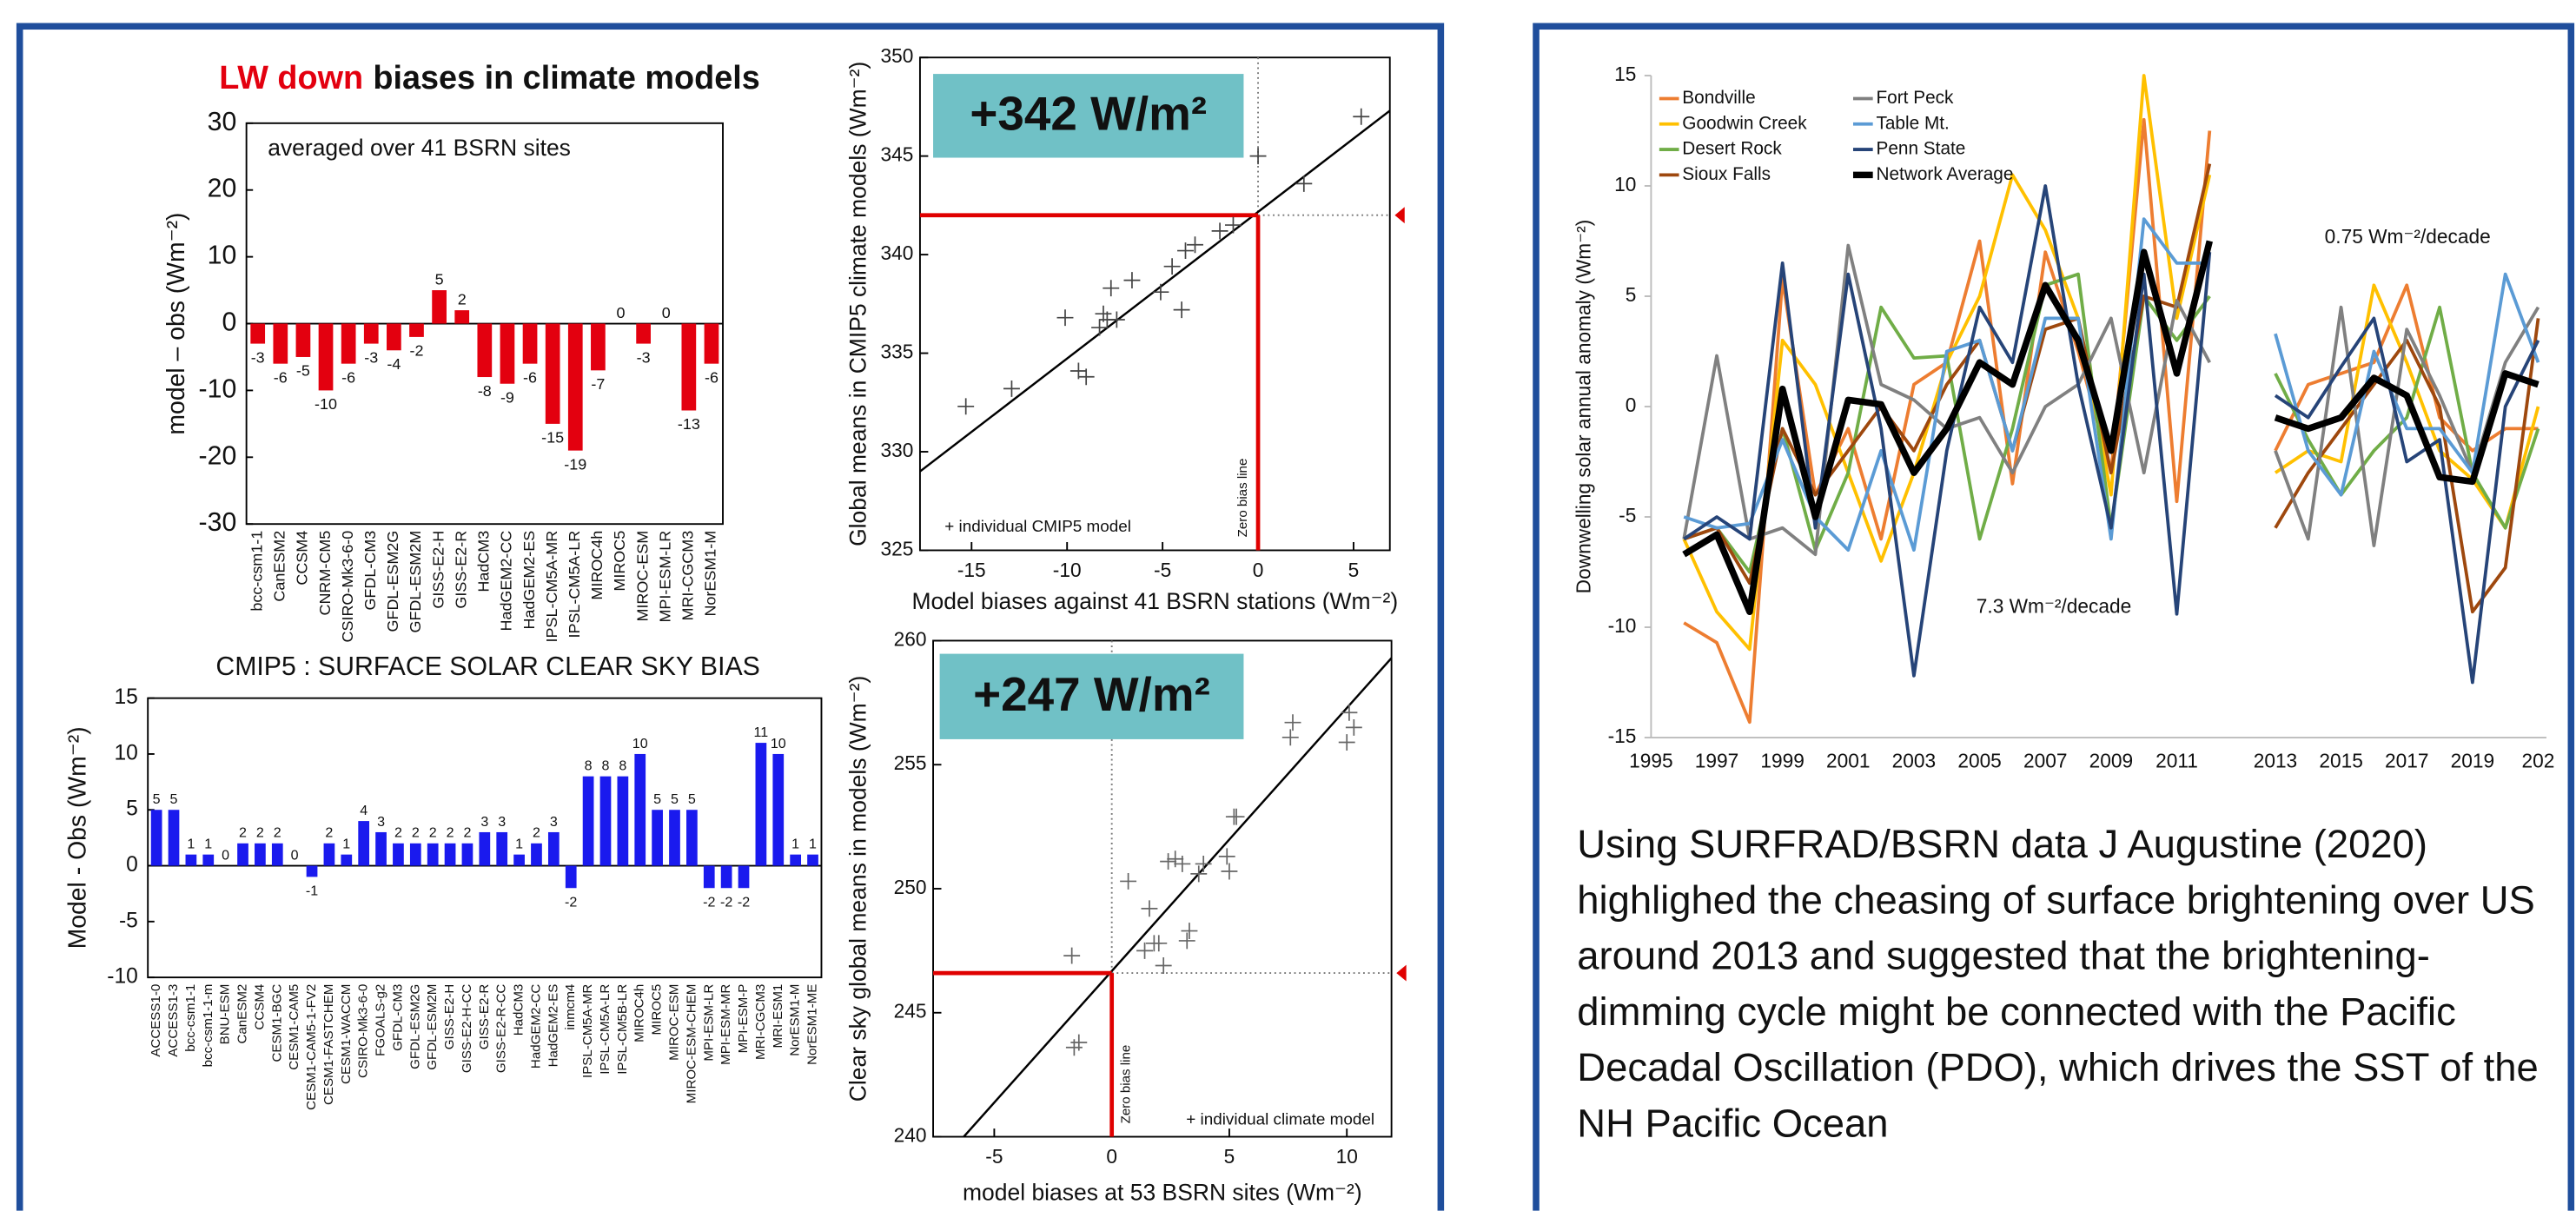 The width and height of the screenshot is (2576, 1211). What do you see at coordinates (605, 1029) in the screenshot?
I see `x-tick-label: IPSL-CM5A-LR` at bounding box center [605, 1029].